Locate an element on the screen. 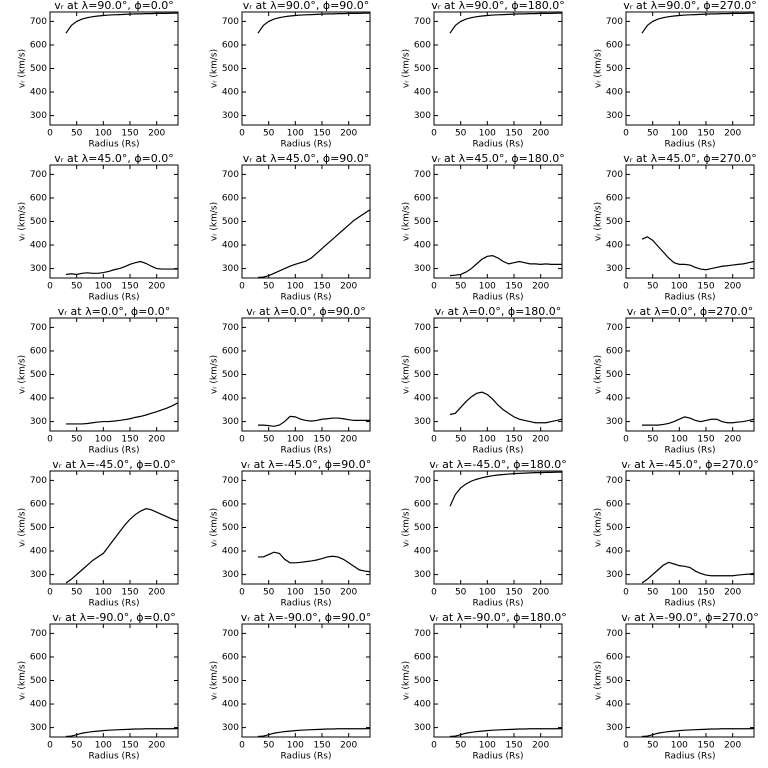  panel-title: vᵣ at λ=0.0°, ϕ=180.0° is located at coordinates (498, 311).